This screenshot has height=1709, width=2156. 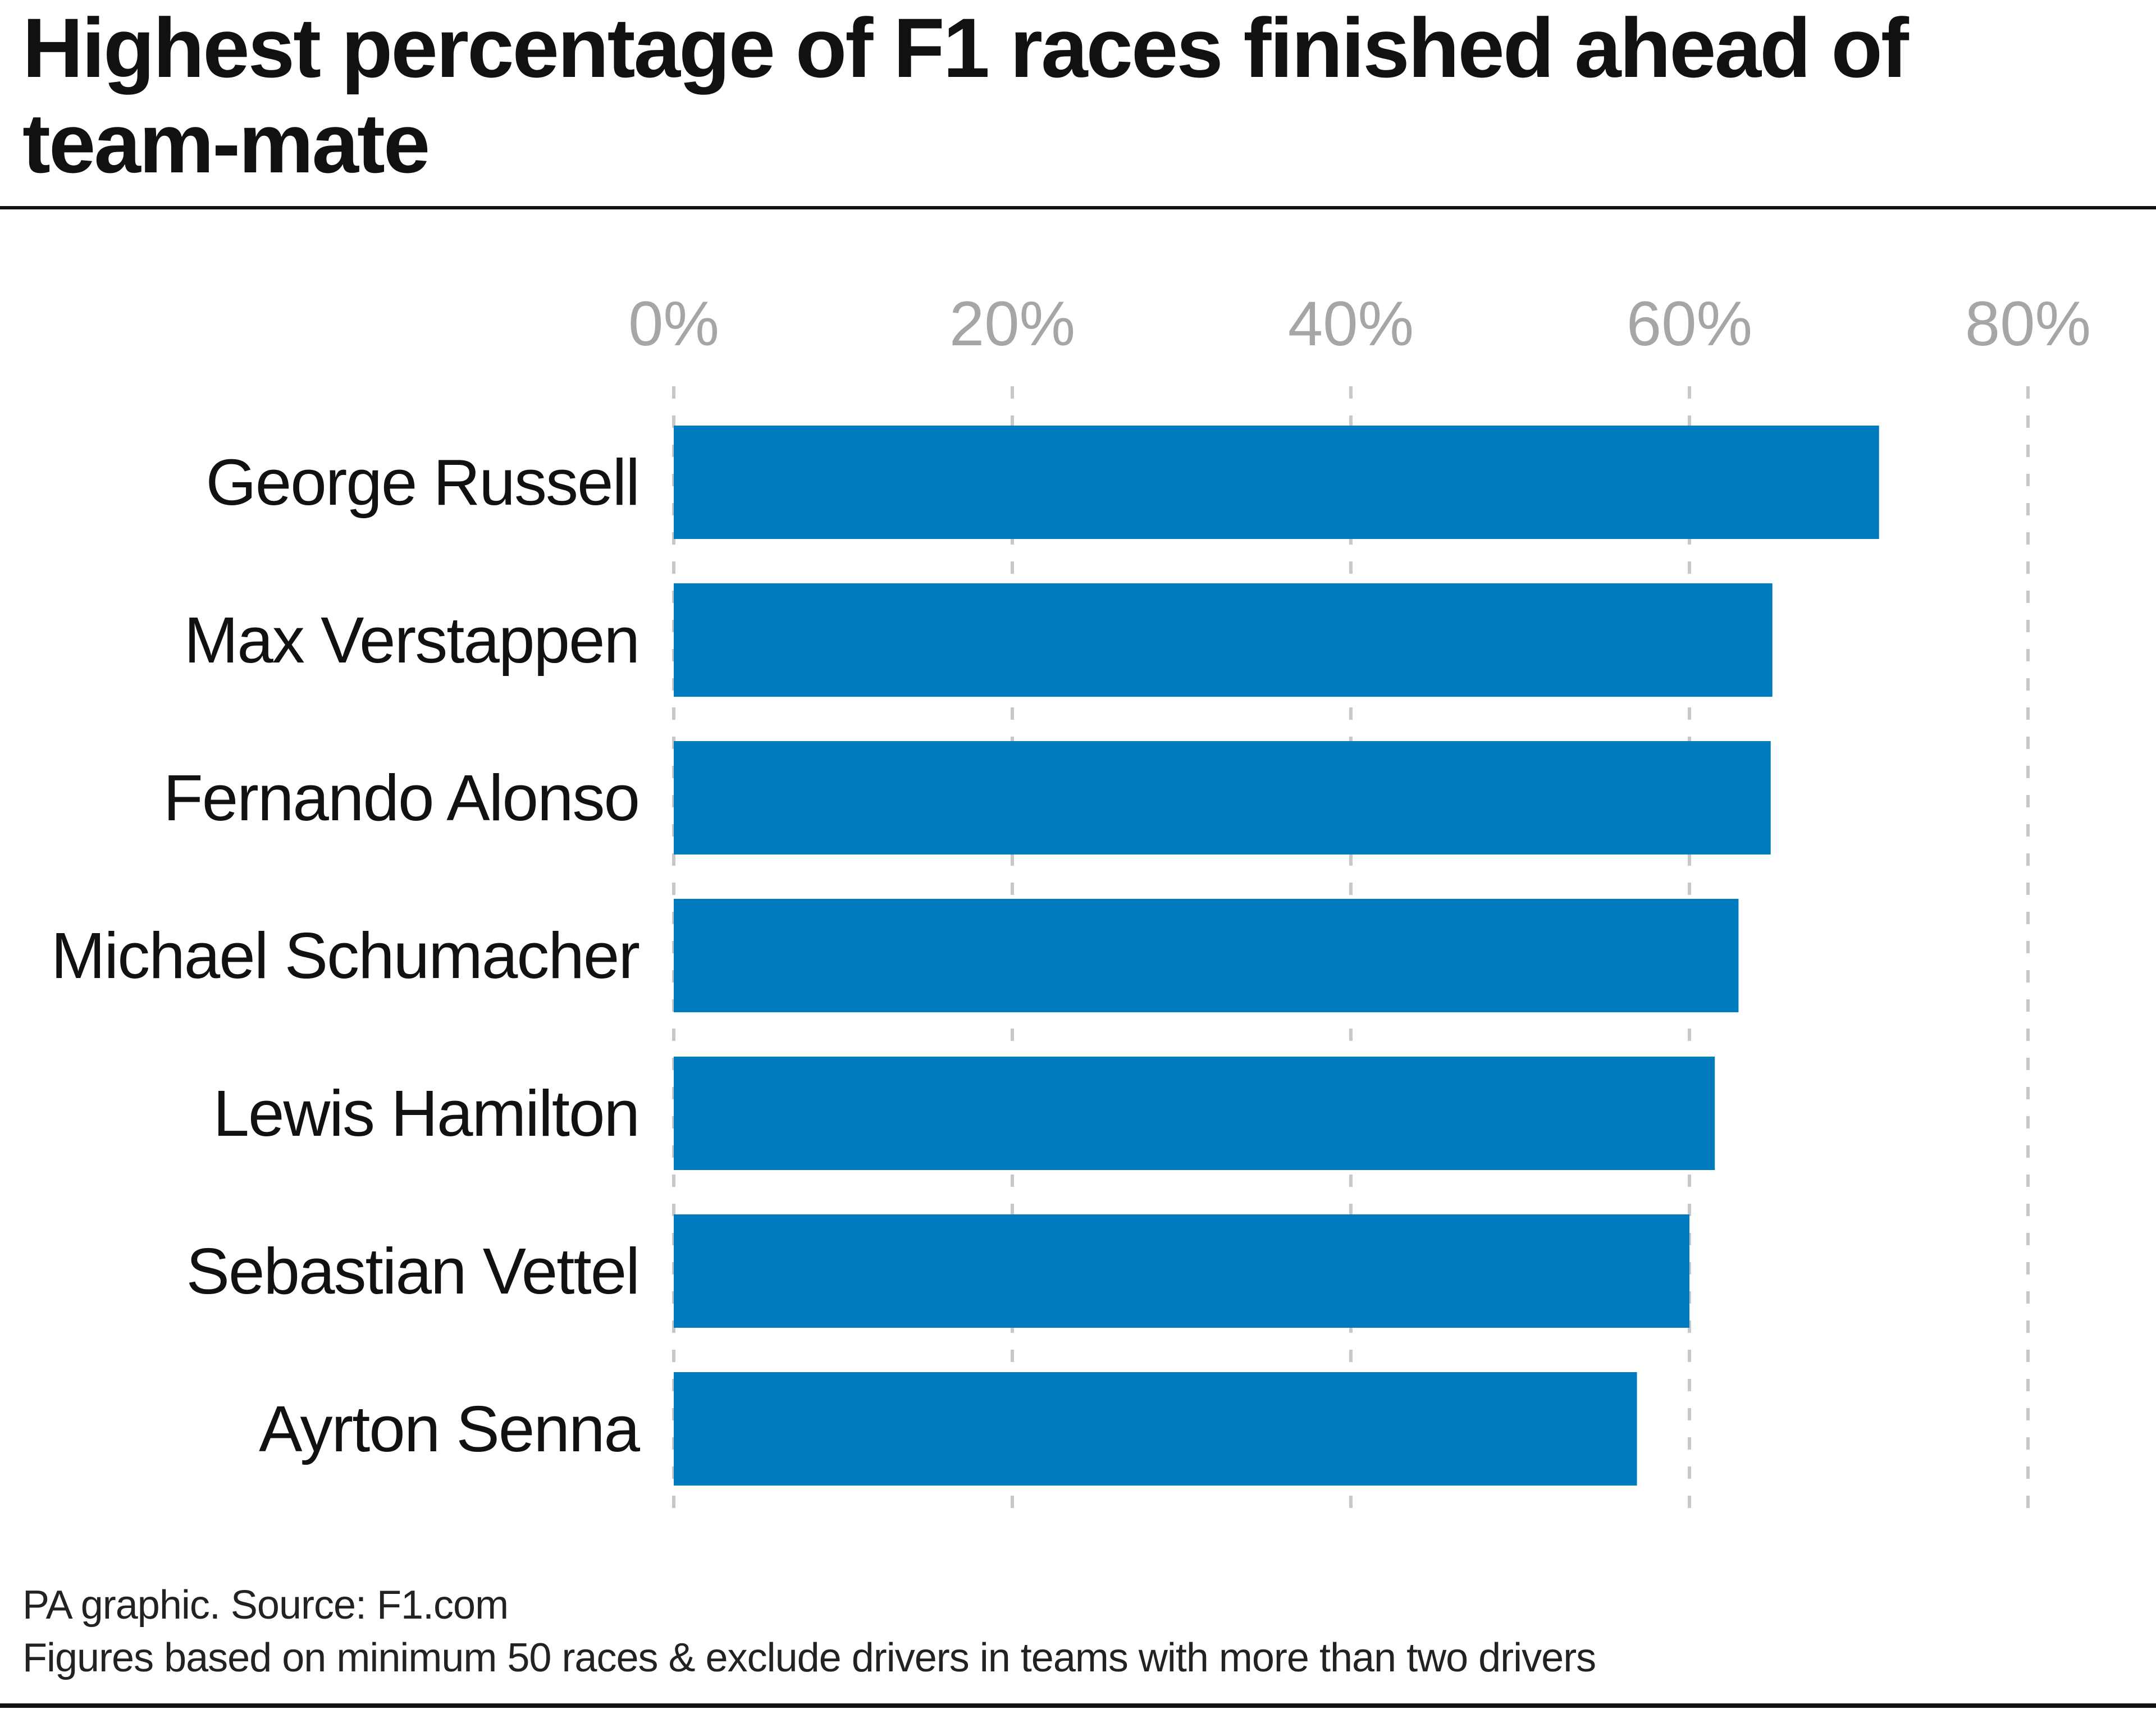 I want to click on x-tick-label: 20%, so click(x=1012, y=324).